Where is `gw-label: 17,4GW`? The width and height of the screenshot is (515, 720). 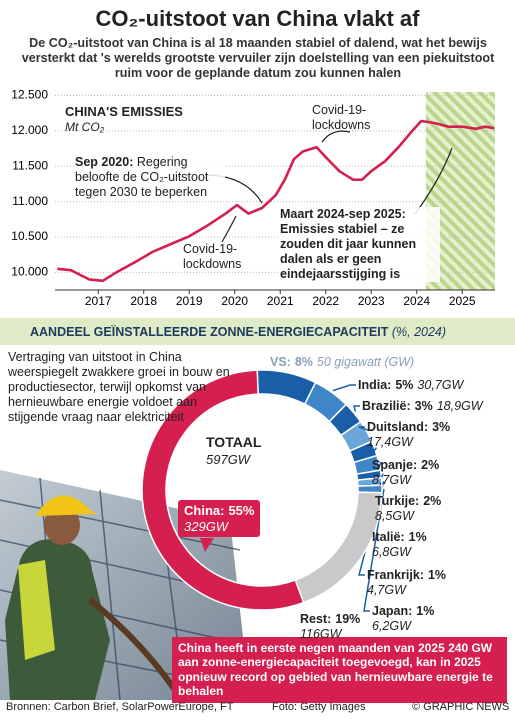 gw-label: 17,4GW is located at coordinates (390, 442).